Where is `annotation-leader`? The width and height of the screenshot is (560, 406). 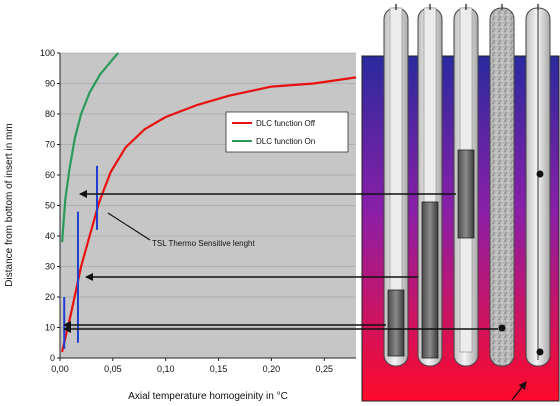
annotation-leader is located at coordinates (129, 226).